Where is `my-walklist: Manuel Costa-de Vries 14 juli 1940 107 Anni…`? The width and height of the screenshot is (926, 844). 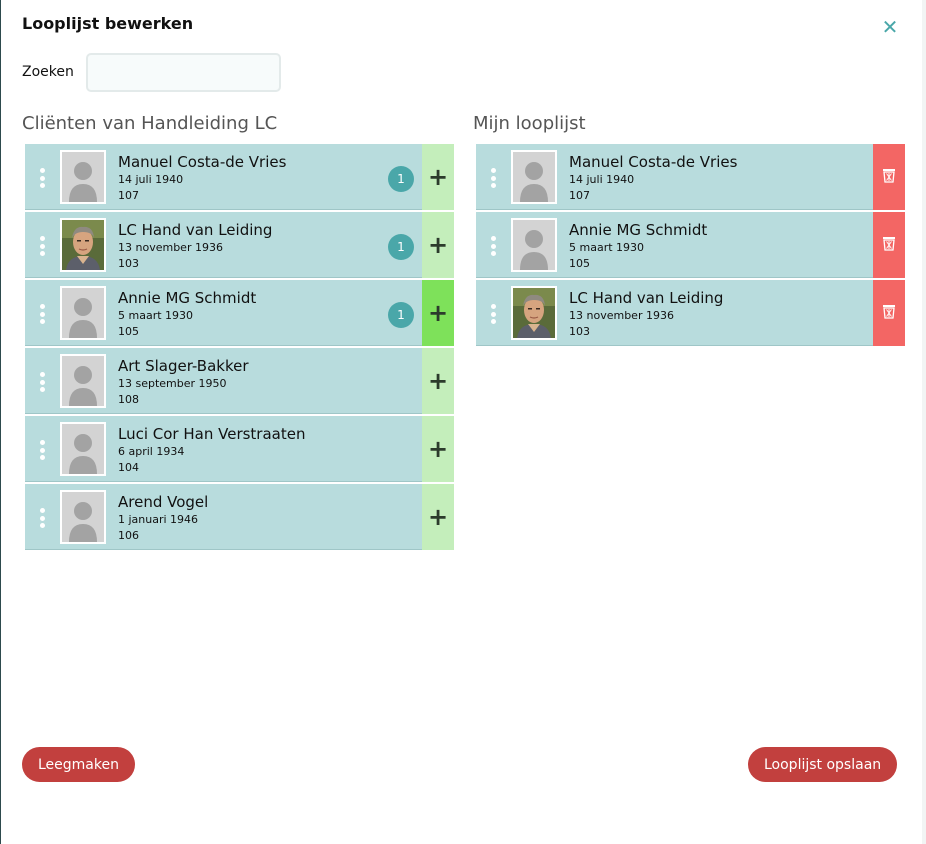
my-walklist: Manuel Costa-de Vries 14 juli 1940 107 Anni… is located at coordinates (690, 246).